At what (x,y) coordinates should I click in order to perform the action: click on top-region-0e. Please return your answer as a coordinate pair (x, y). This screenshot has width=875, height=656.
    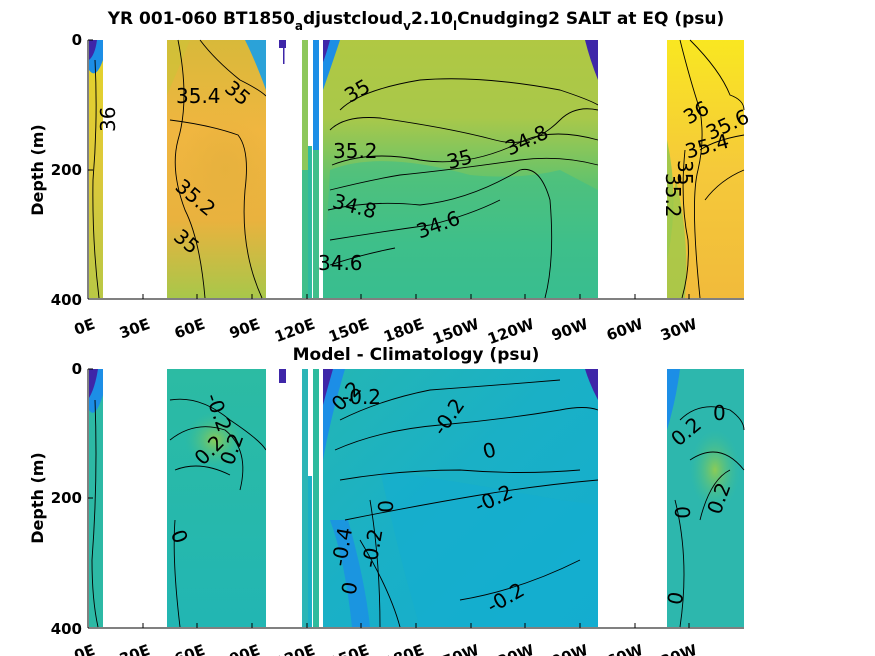
    Looking at the image, I should click on (96, 169).